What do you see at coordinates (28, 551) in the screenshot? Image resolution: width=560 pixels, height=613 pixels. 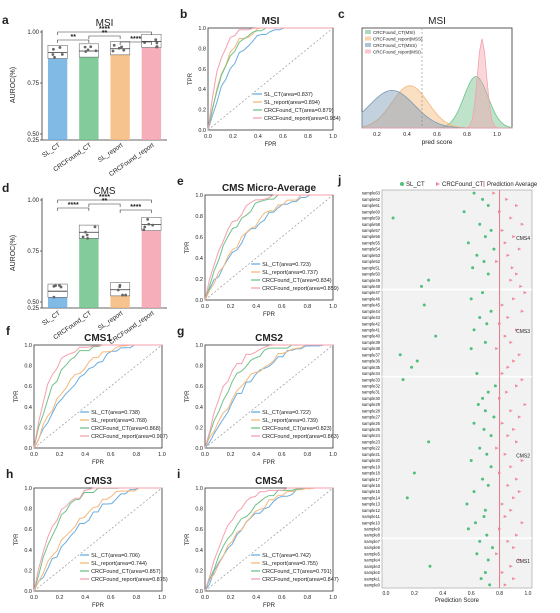 I see `ytick-h-2: 0.4` at bounding box center [28, 551].